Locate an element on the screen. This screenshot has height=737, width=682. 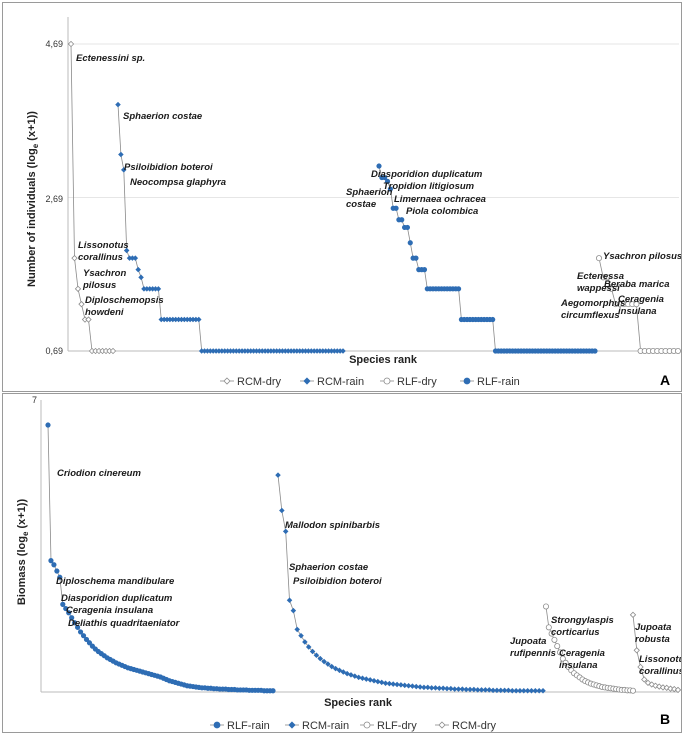
chart-b-annotation: Diasporidion duplicatum is located at coordinates (117, 598).